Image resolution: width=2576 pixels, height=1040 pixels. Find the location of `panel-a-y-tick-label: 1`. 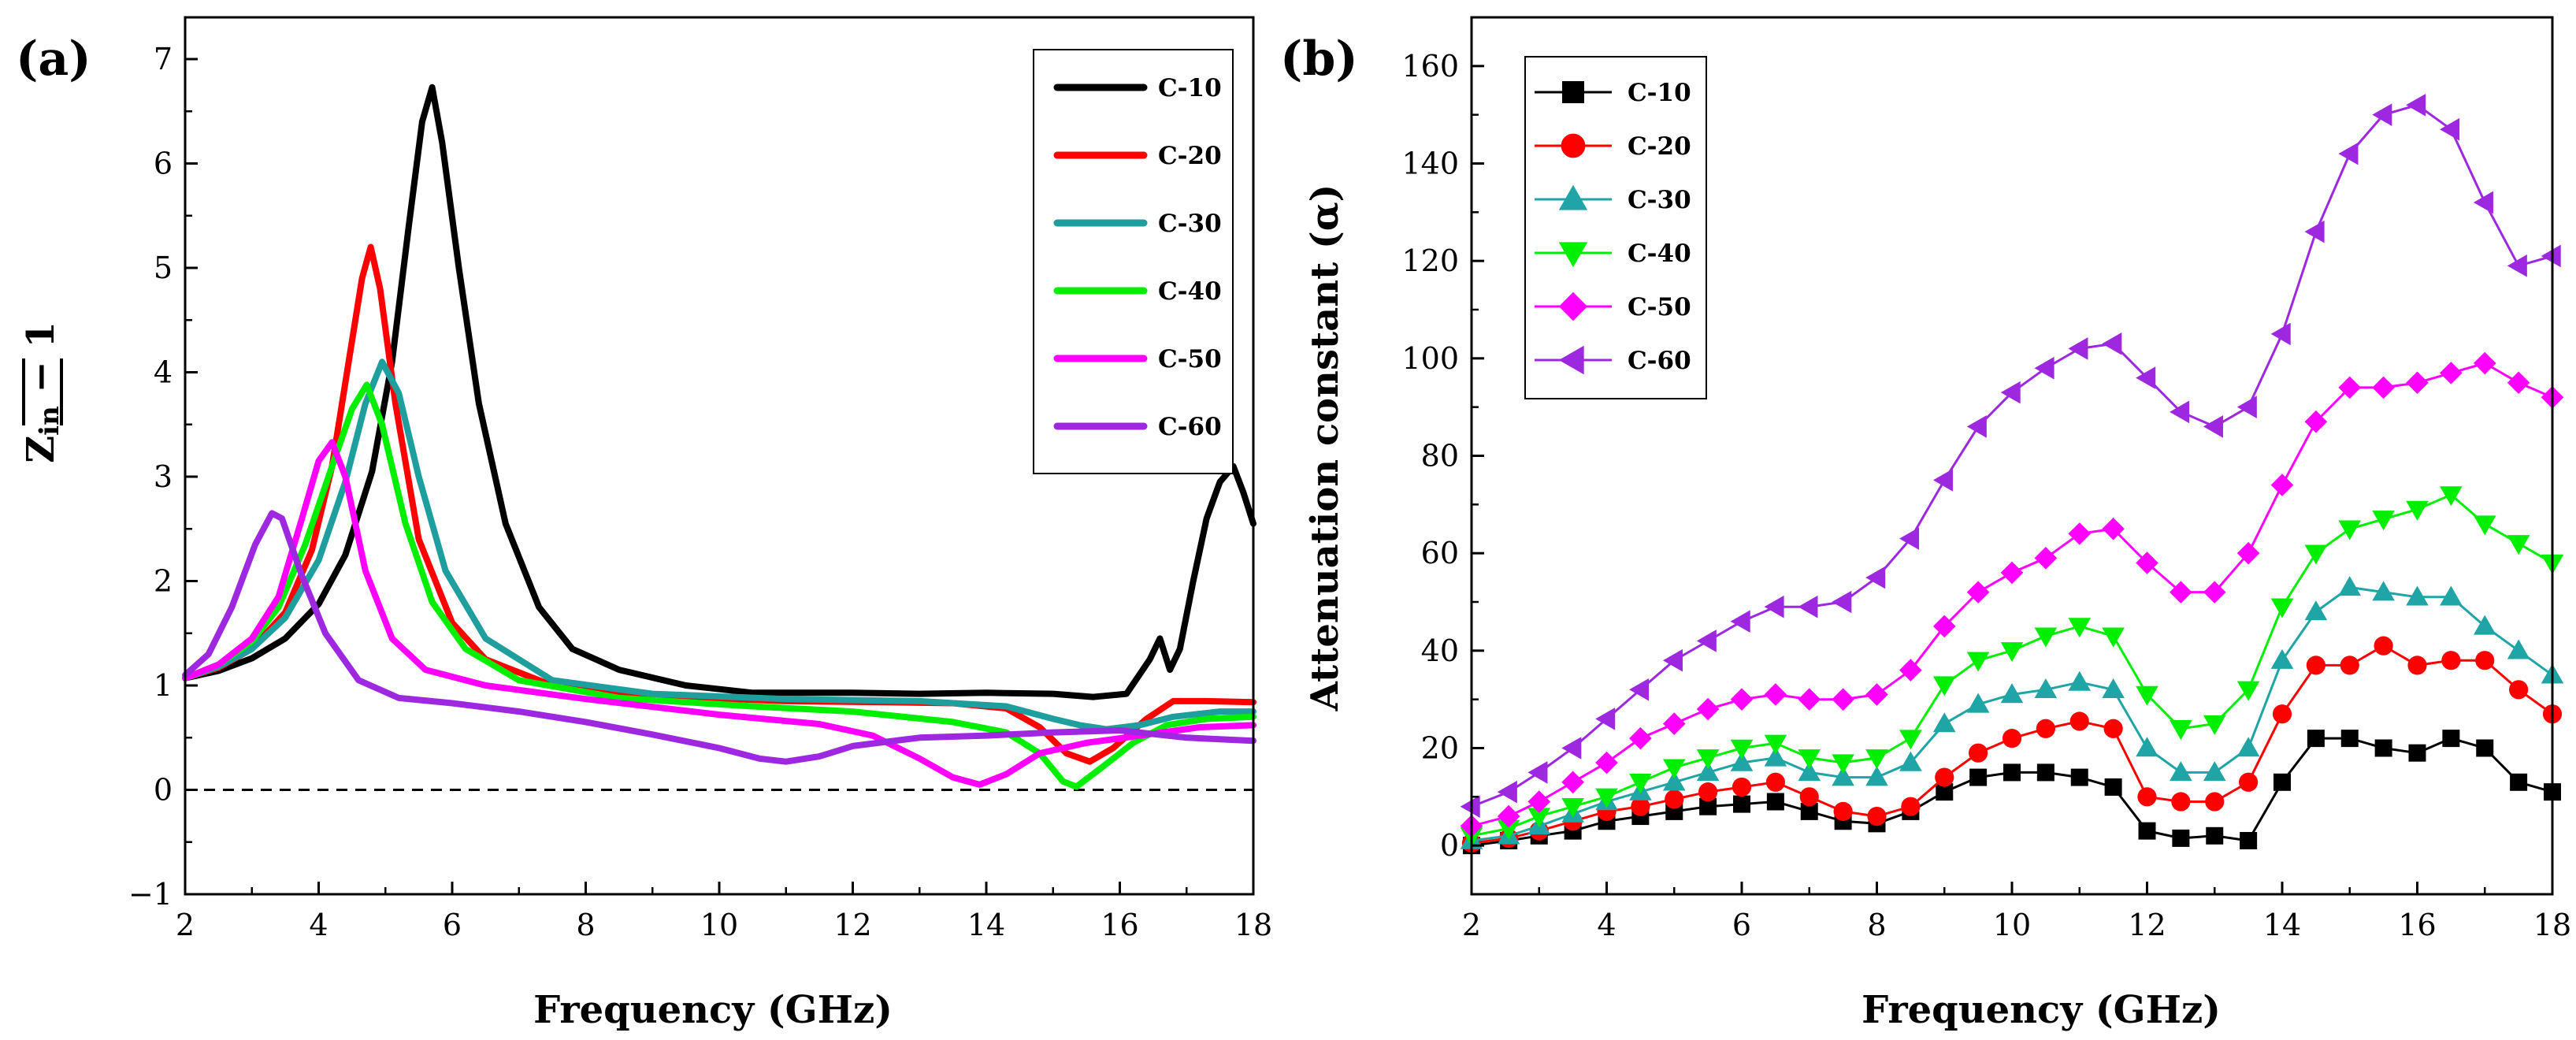

panel-a-y-tick-label: 1 is located at coordinates (163, 685).